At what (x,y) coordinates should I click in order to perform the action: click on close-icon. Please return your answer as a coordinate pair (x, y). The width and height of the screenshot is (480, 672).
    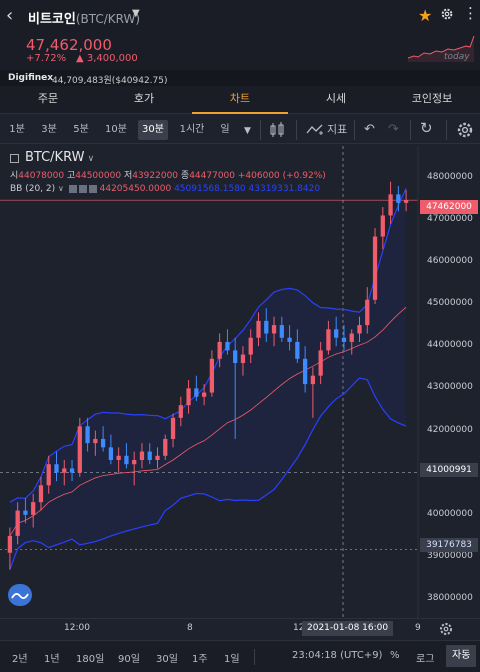
    Looking at the image, I should click on (92, 188).